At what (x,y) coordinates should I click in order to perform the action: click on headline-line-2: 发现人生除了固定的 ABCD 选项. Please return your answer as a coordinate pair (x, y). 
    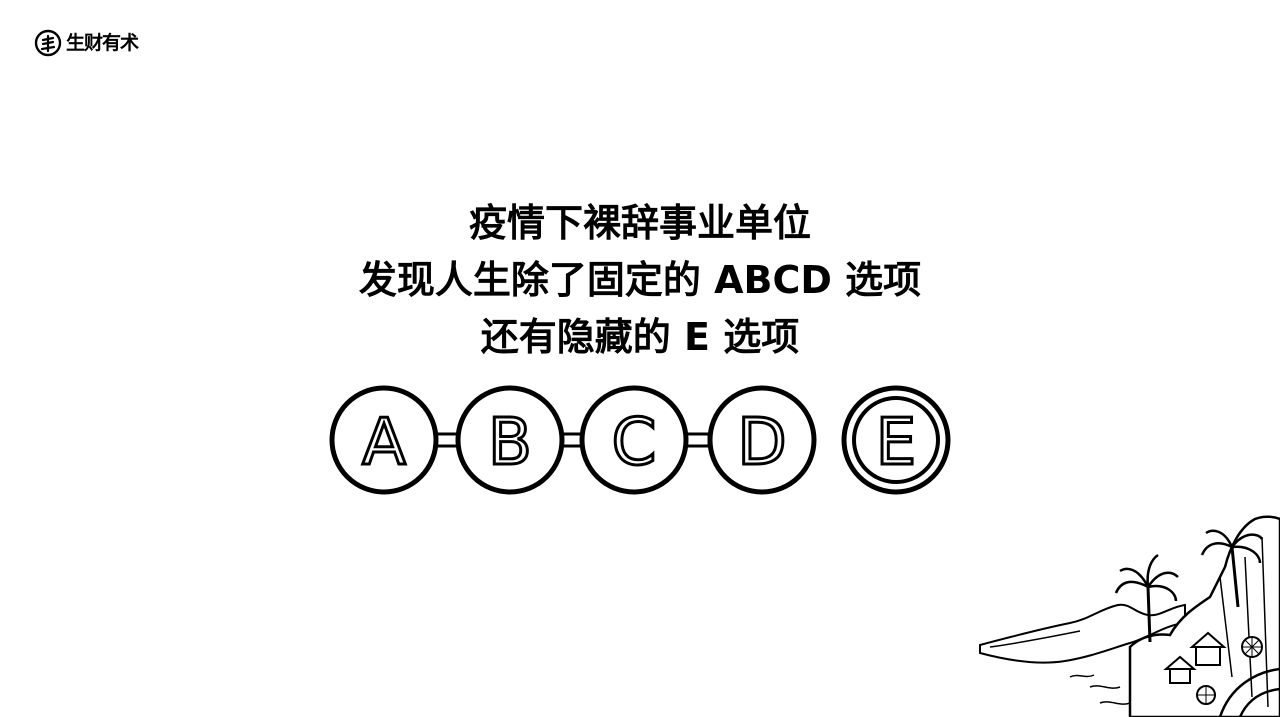
    Looking at the image, I should click on (640, 280).